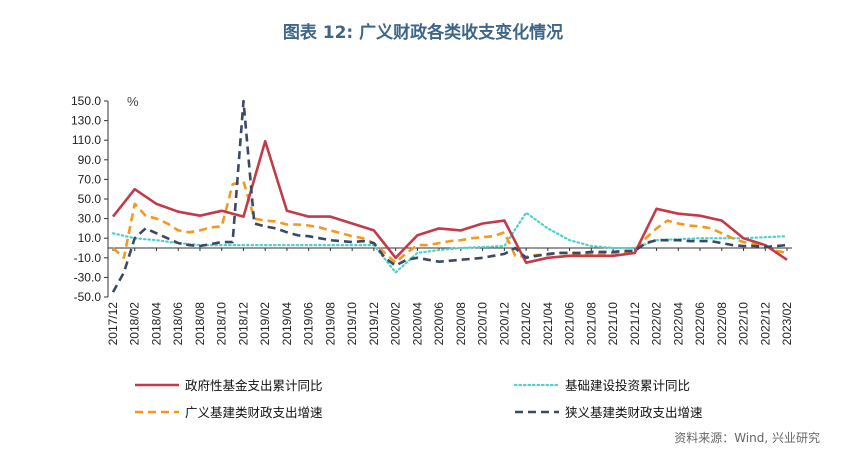 This screenshot has width=847, height=459. Describe the element at coordinates (254, 385) in the screenshot. I see `legend-label: 政府性基金支出累计同比` at that location.